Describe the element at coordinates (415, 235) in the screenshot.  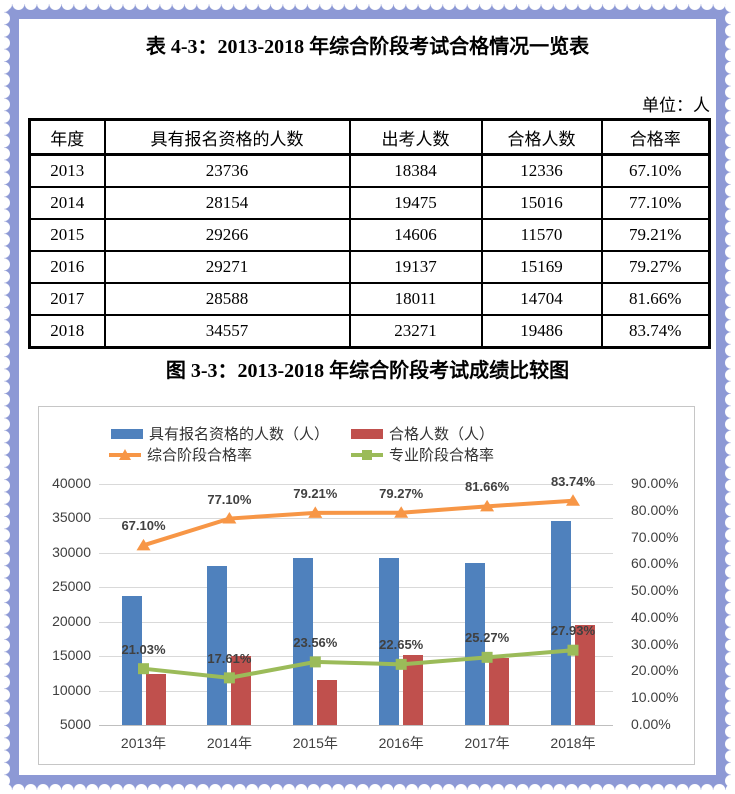
I see `table-cell: 14606` at that location.